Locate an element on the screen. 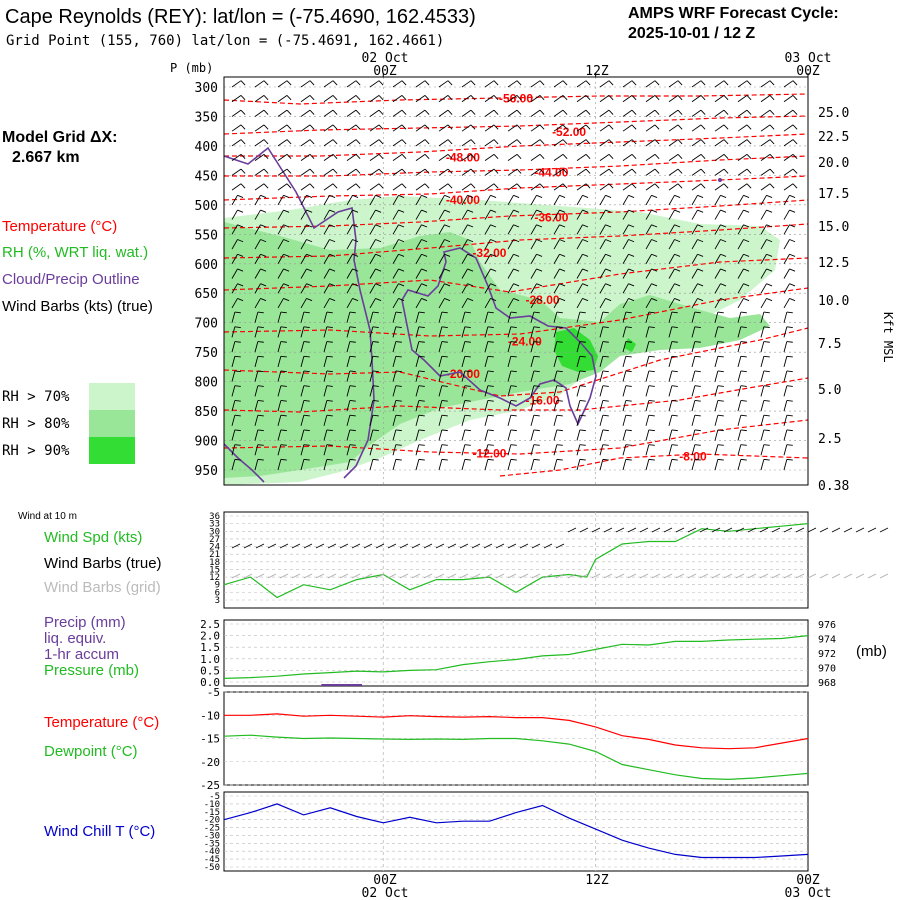 The height and width of the screenshot is (900, 900). pressure-tick-label: 970 is located at coordinates (827, 669).